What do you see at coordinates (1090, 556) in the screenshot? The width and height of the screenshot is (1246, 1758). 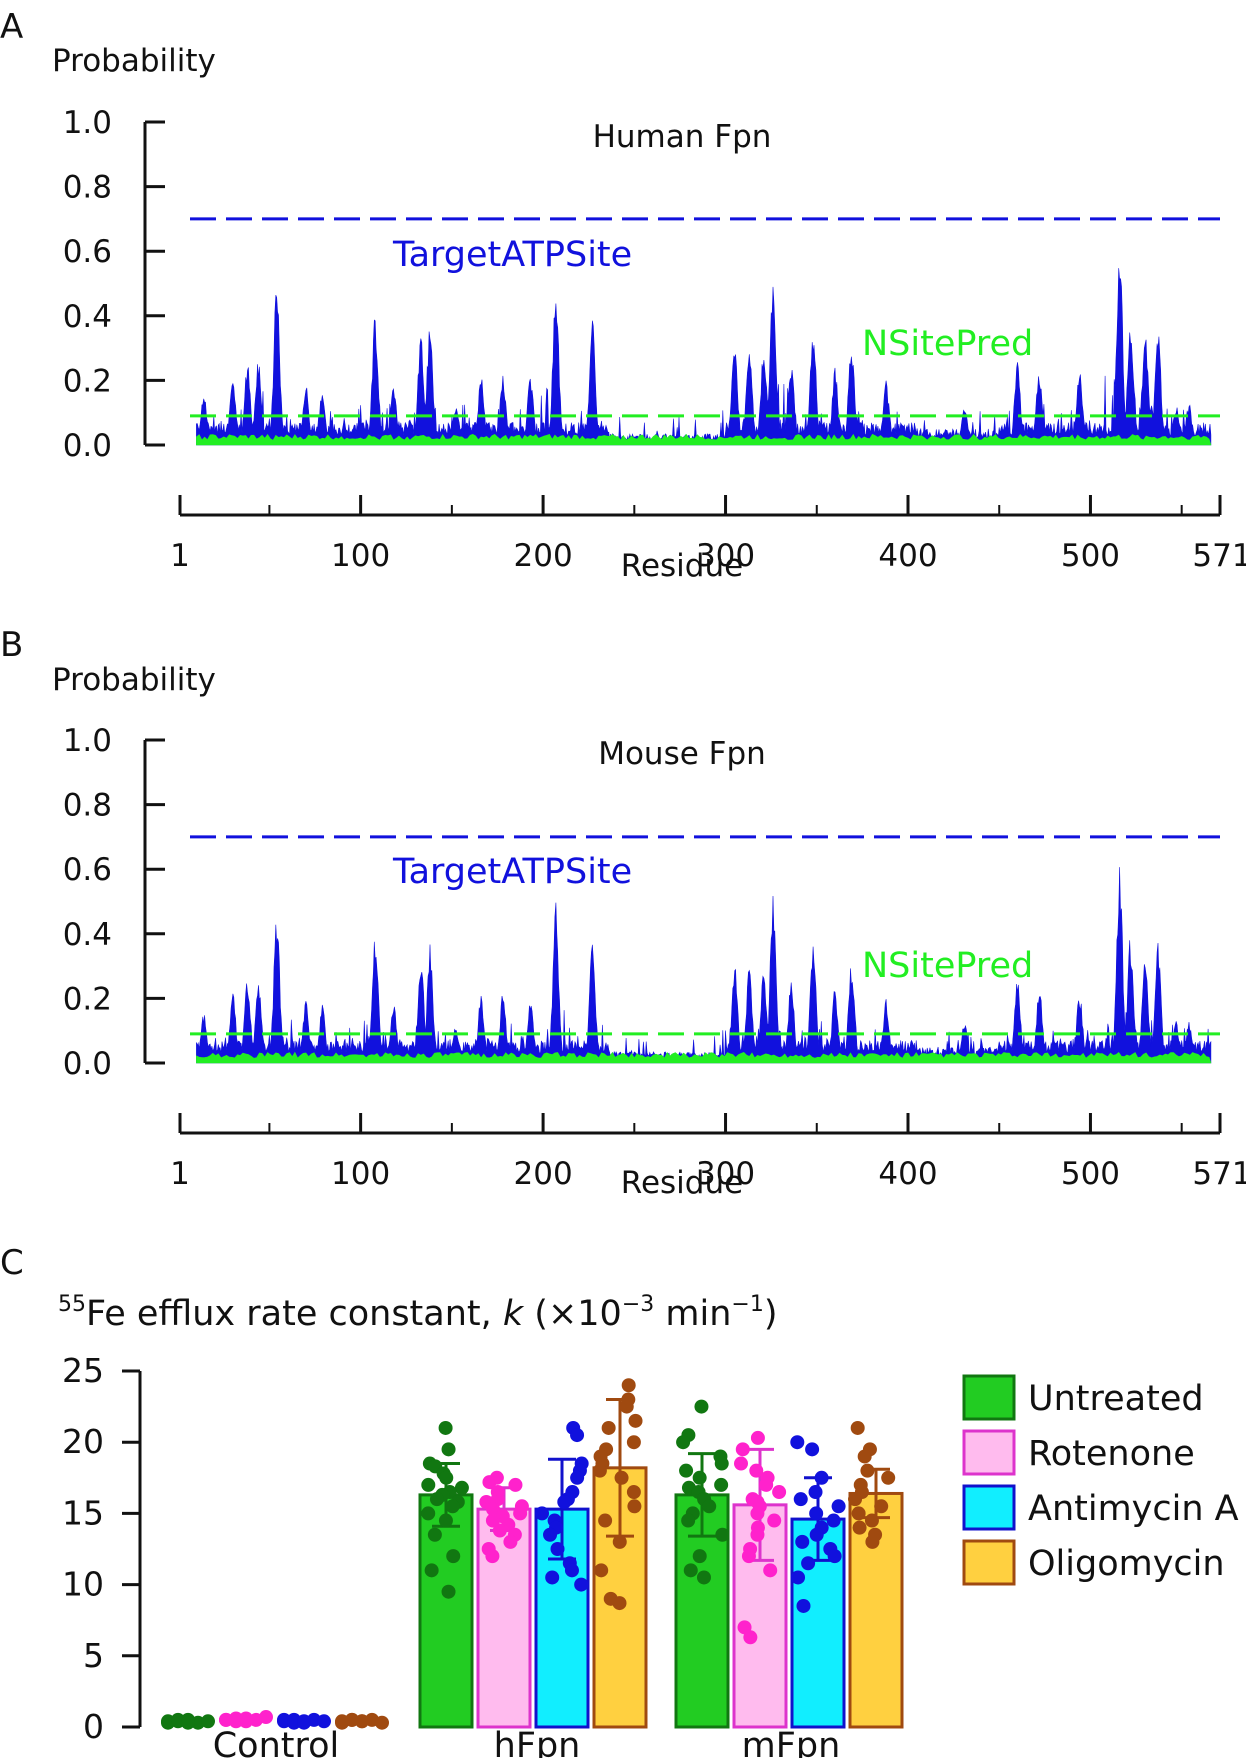 I see `x-tick-label-a: 500` at bounding box center [1090, 556].